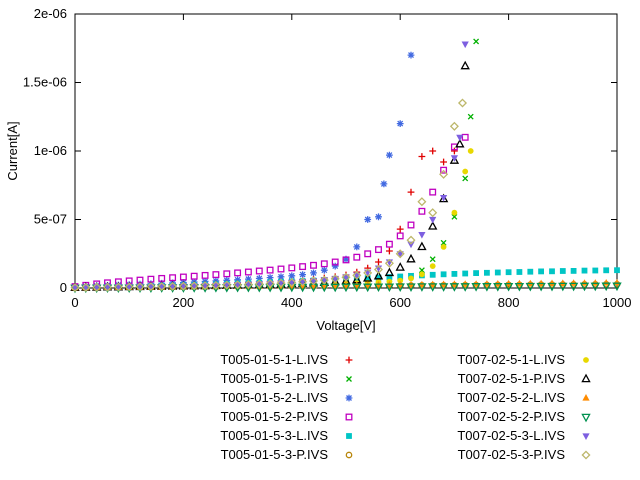 The image size is (640, 480). What do you see at coordinates (586, 454) in the screenshot?
I see `diamond-open-icon` at bounding box center [586, 454].